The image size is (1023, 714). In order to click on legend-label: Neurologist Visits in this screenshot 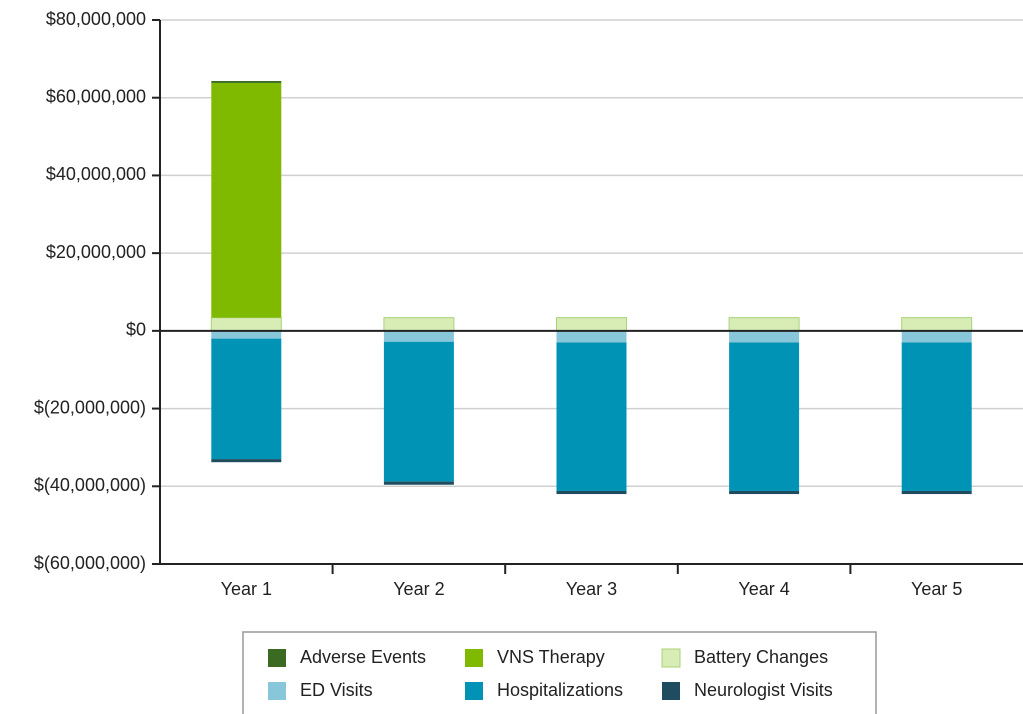, I will do `click(763, 690)`.